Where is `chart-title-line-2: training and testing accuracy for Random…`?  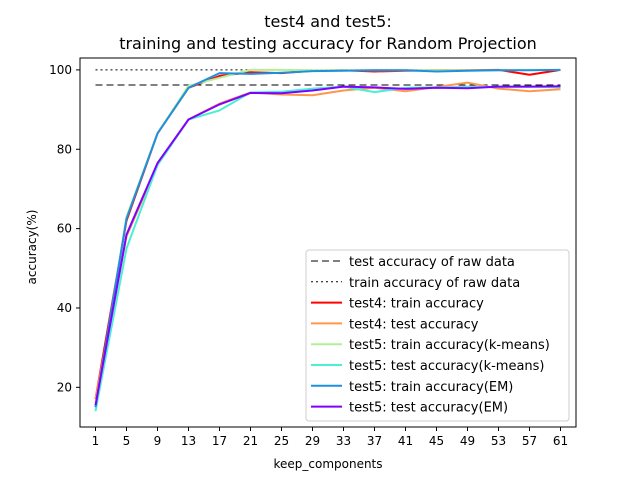
chart-title-line-2: training and testing accuracy for Random… is located at coordinates (328, 43).